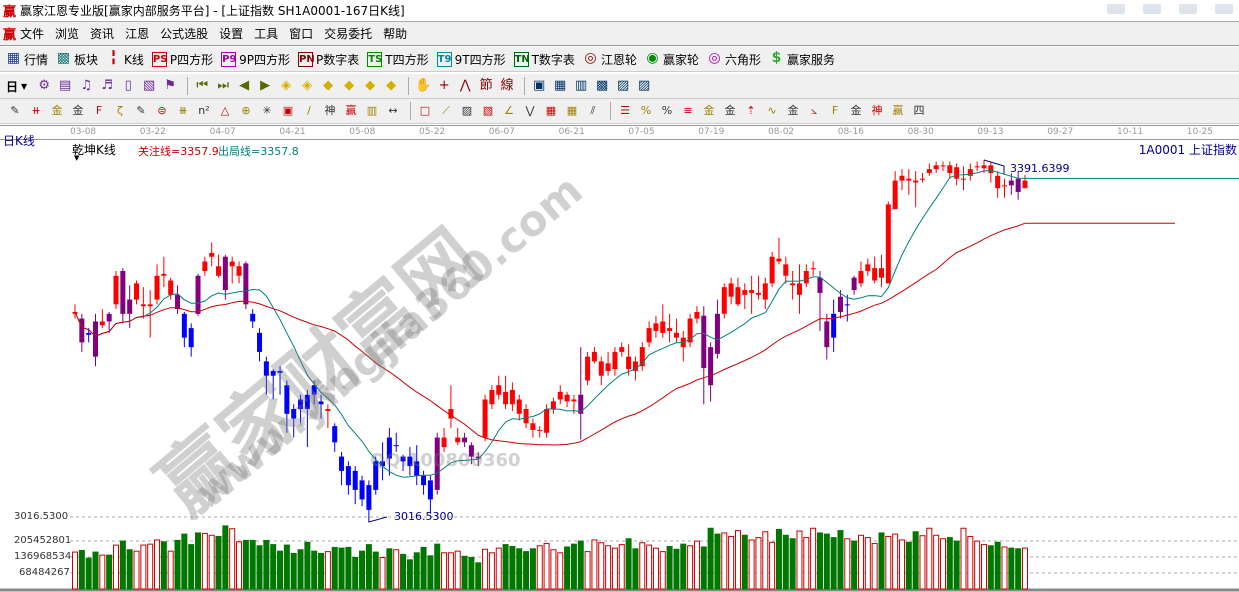 The image size is (1239, 592). What do you see at coordinates (266, 34) in the screenshot?
I see `menu-tools: 工具` at bounding box center [266, 34].